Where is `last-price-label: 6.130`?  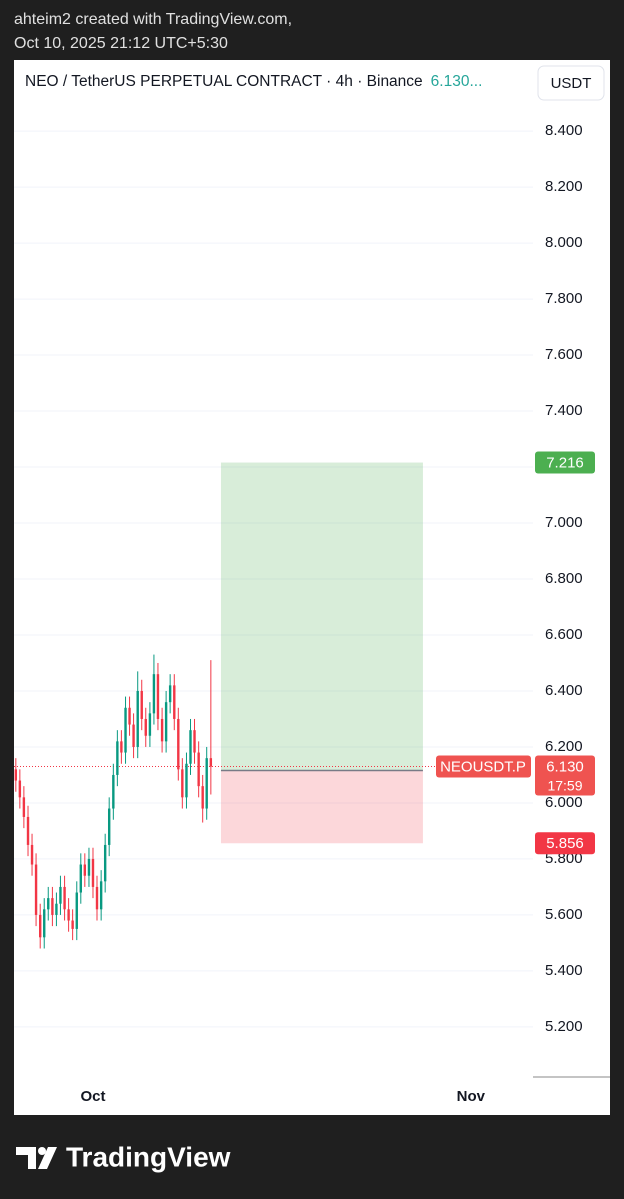 last-price-label: 6.130 is located at coordinates (565, 767).